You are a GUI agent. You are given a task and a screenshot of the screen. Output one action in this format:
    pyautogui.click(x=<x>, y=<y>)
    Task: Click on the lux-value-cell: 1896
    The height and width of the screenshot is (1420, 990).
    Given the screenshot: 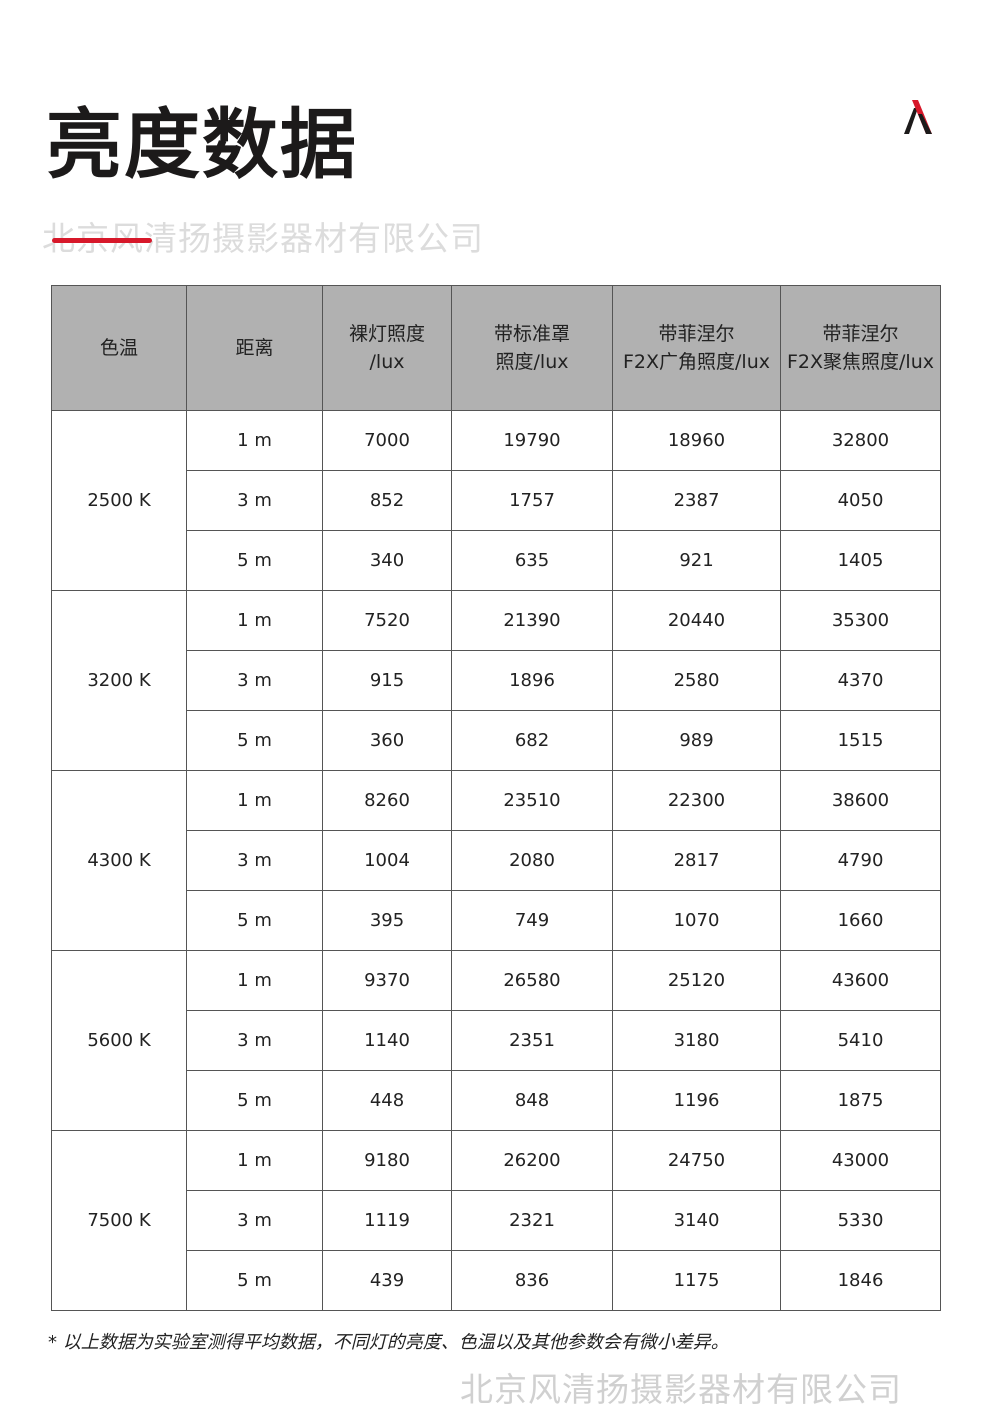 What is the action you would take?
    pyautogui.click(x=532, y=680)
    